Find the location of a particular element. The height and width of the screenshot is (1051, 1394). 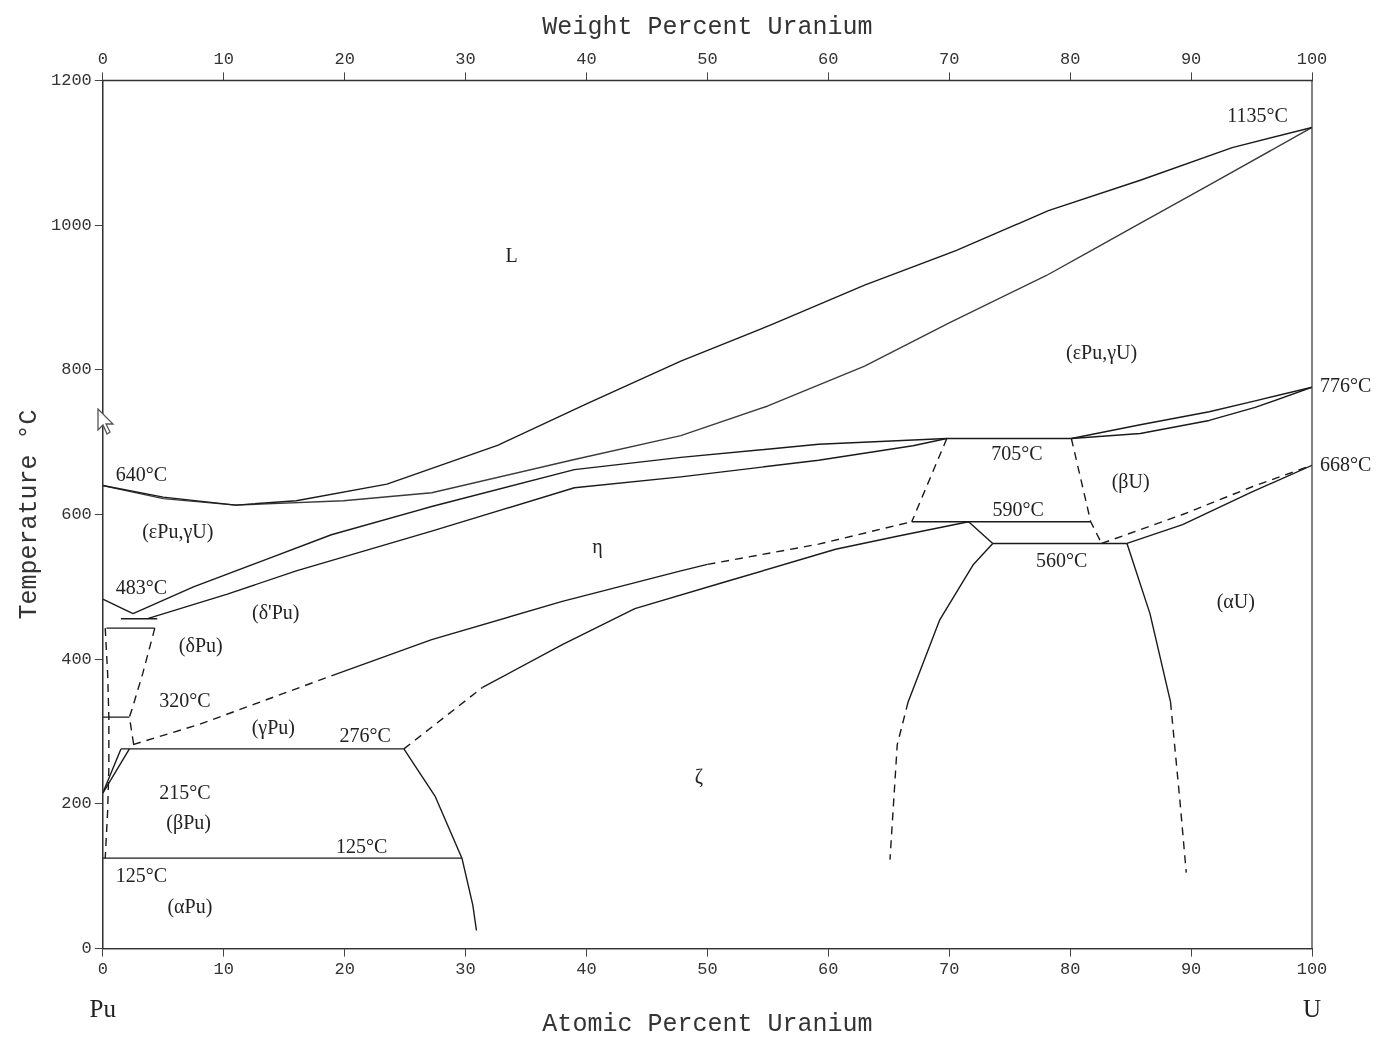

x2-tick-label: 50 is located at coordinates (707, 59).